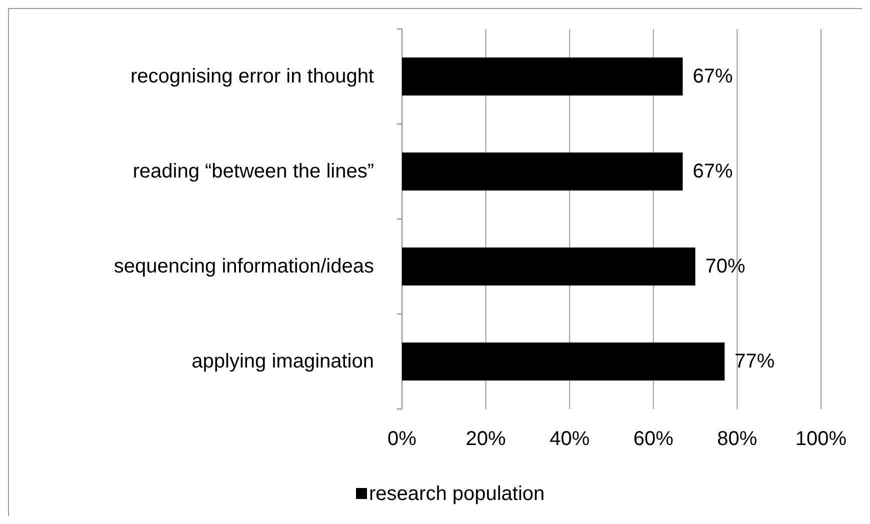  I want to click on y-tick-label: applying imagination, so click(283, 361).